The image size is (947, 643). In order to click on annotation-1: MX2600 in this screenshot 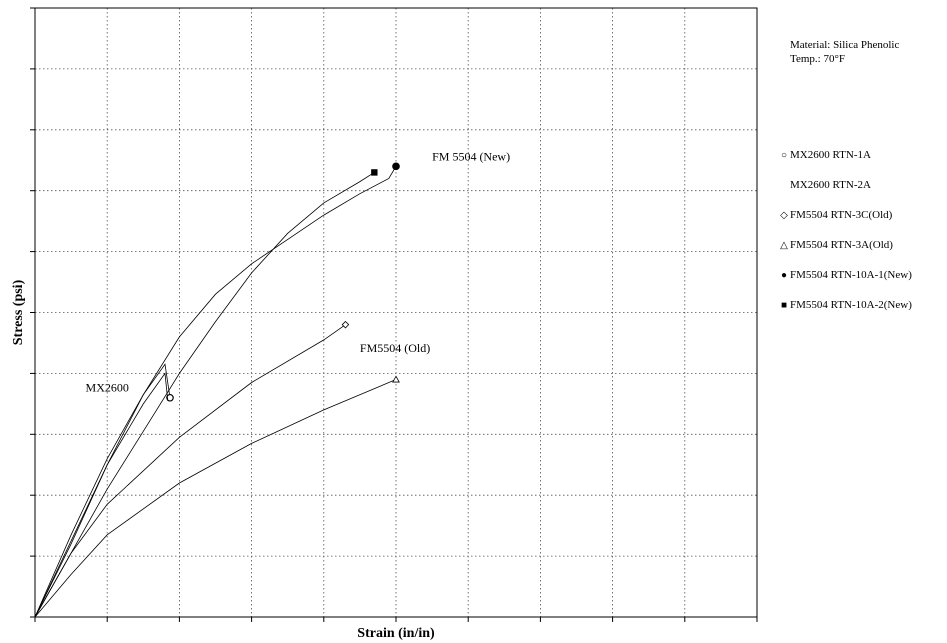, I will do `click(107, 388)`.